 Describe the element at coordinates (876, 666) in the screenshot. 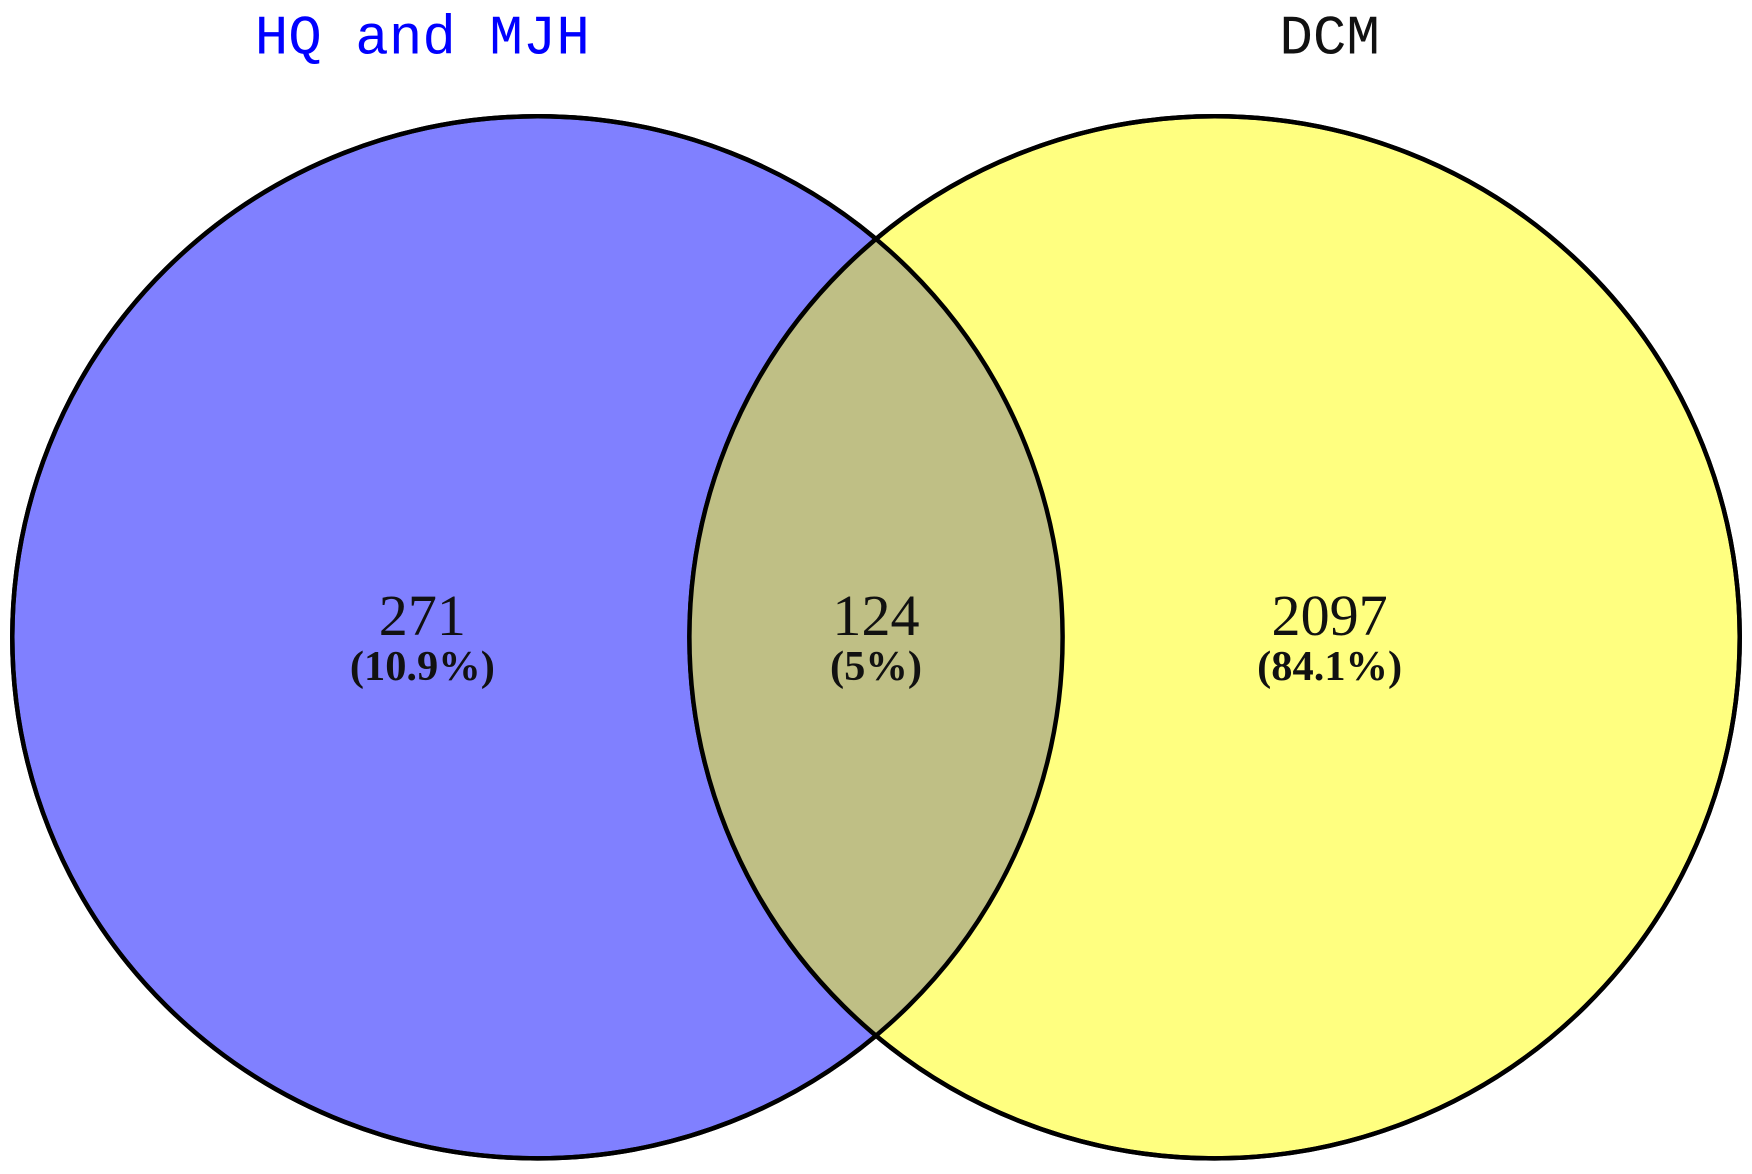

I see `intersection-percent: (5%)` at that location.